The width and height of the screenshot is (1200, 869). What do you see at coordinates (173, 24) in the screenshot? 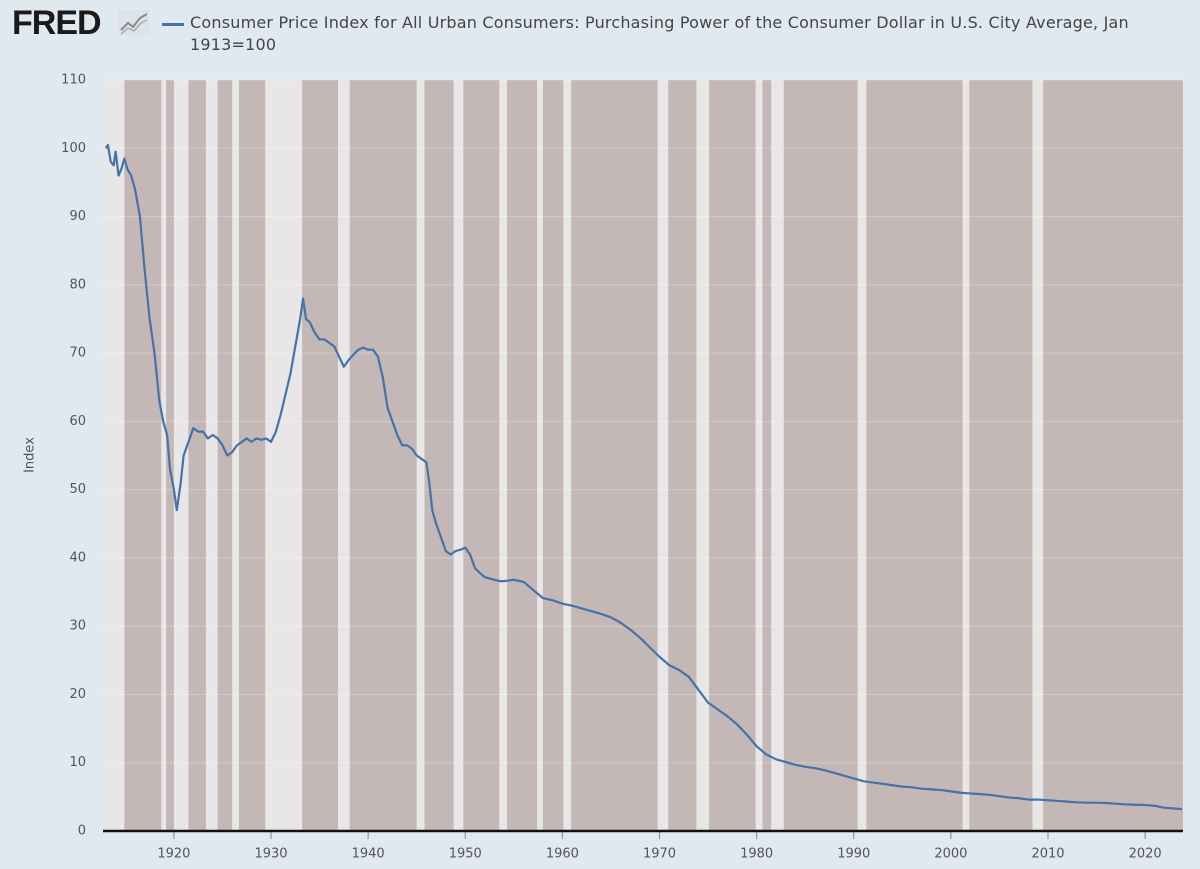
I see `legend-swatch` at bounding box center [173, 24].